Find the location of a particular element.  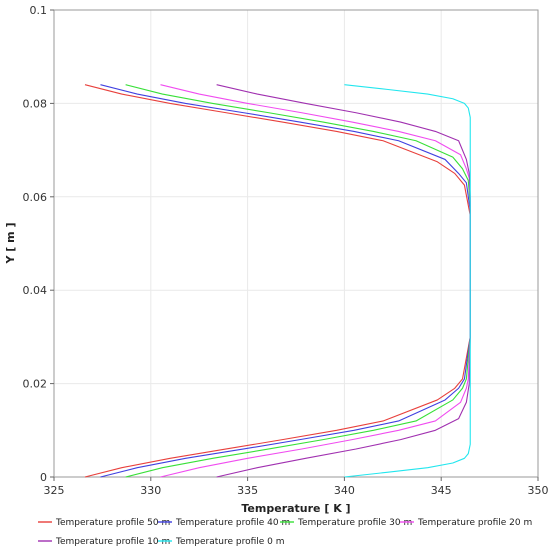

y-axis-title: Y [ m ] is located at coordinates (10, 244).